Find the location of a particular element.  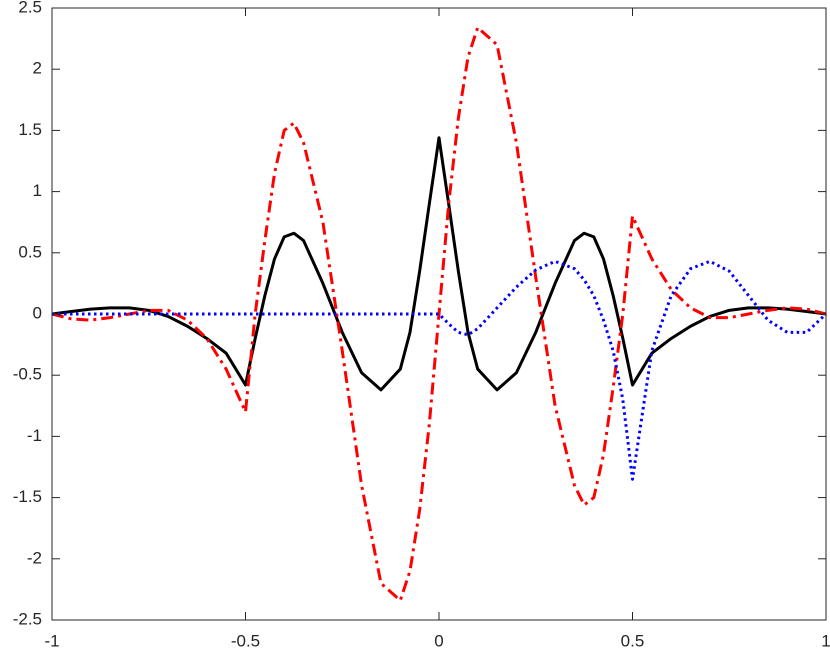

y-tick-label: -1.5 is located at coordinates (27, 496).